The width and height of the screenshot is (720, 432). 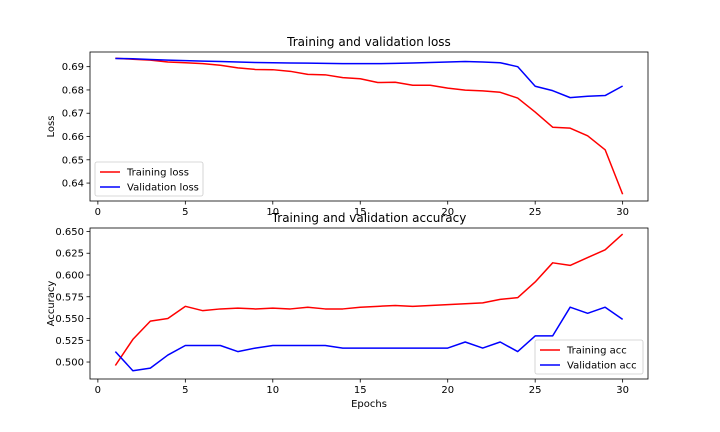 I want to click on y-tick-label: 0.575, so click(x=69, y=297).